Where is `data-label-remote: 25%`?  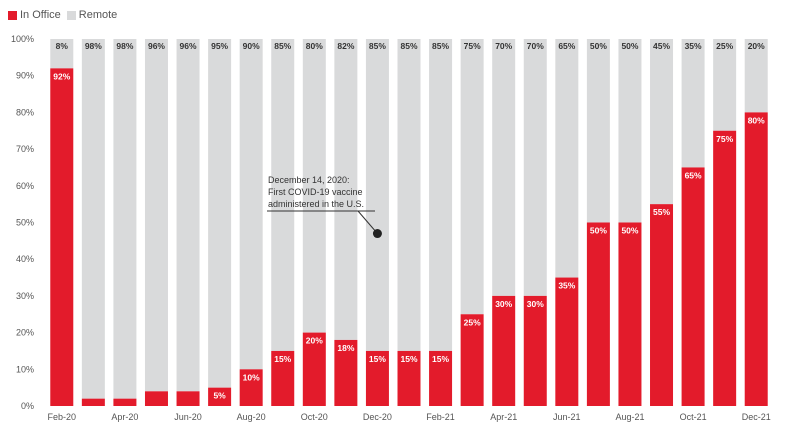
data-label-remote: 25% is located at coordinates (724, 46).